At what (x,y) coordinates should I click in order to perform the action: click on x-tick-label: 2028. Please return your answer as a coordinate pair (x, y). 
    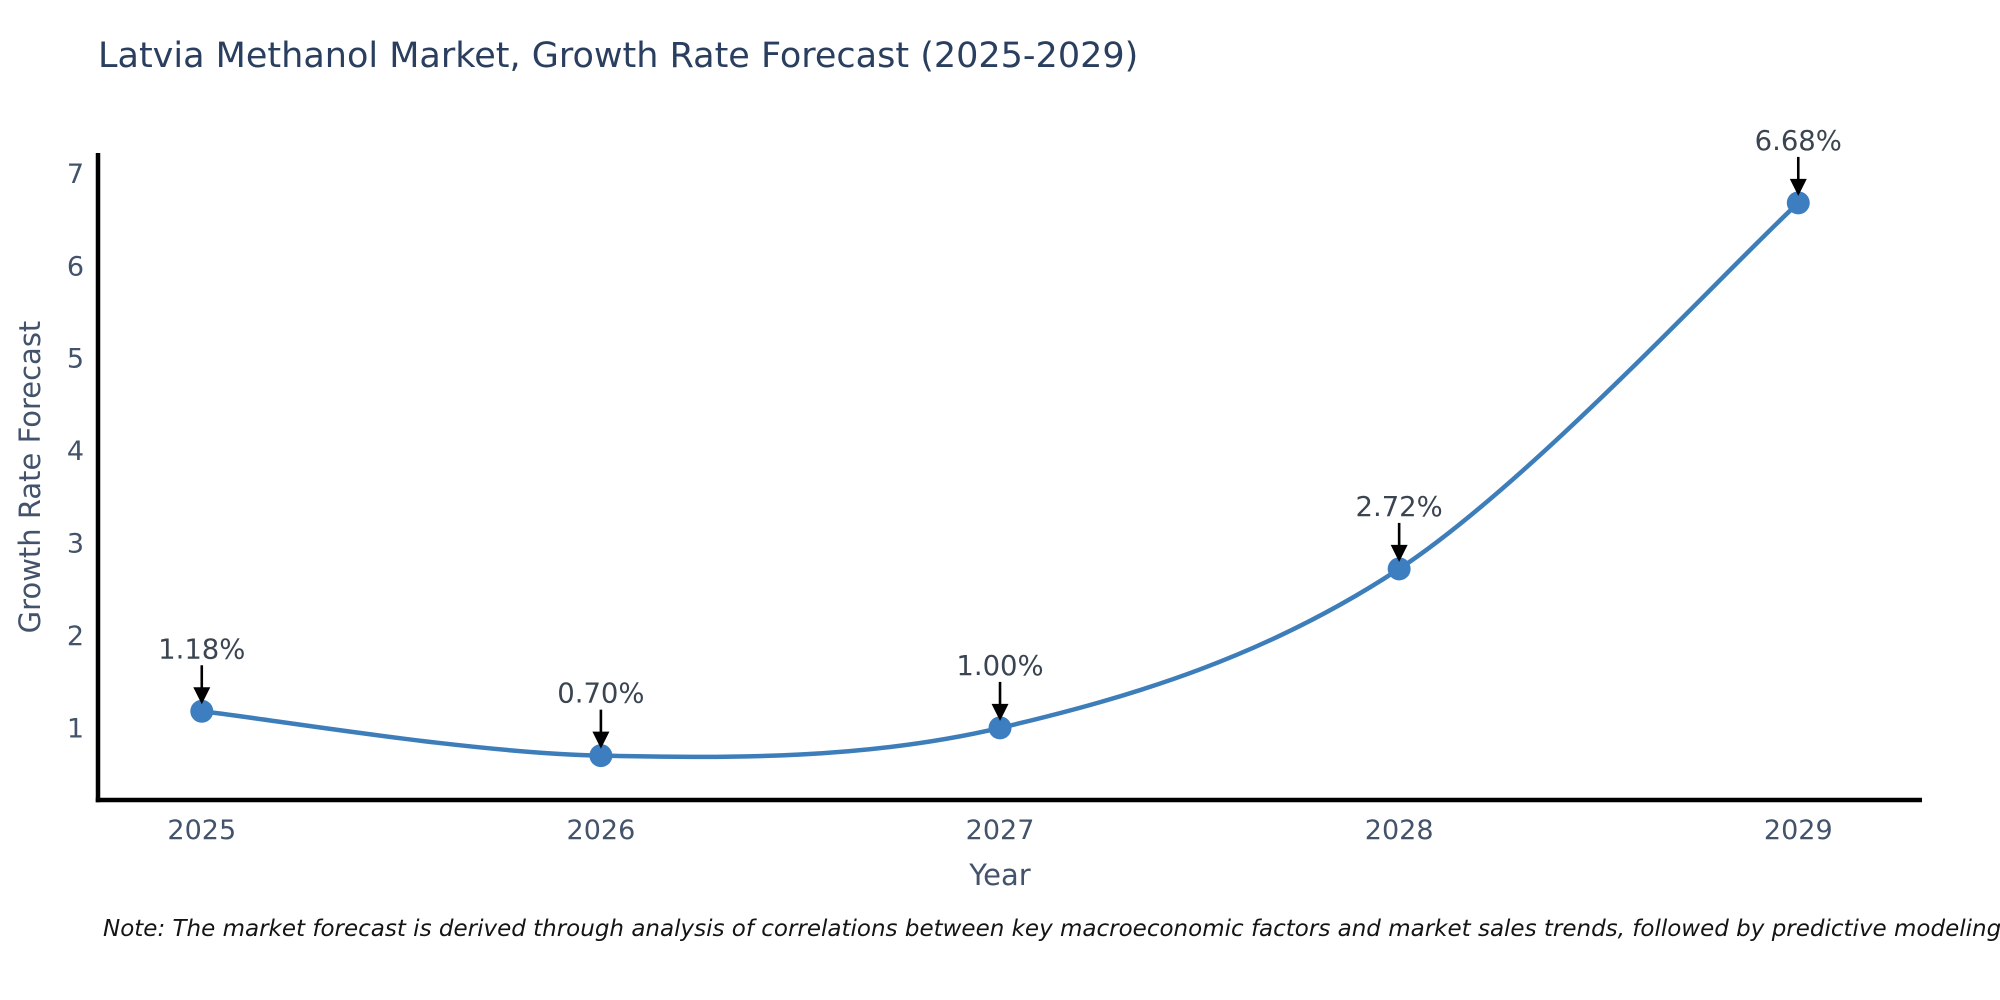
    Looking at the image, I should click on (1399, 830).